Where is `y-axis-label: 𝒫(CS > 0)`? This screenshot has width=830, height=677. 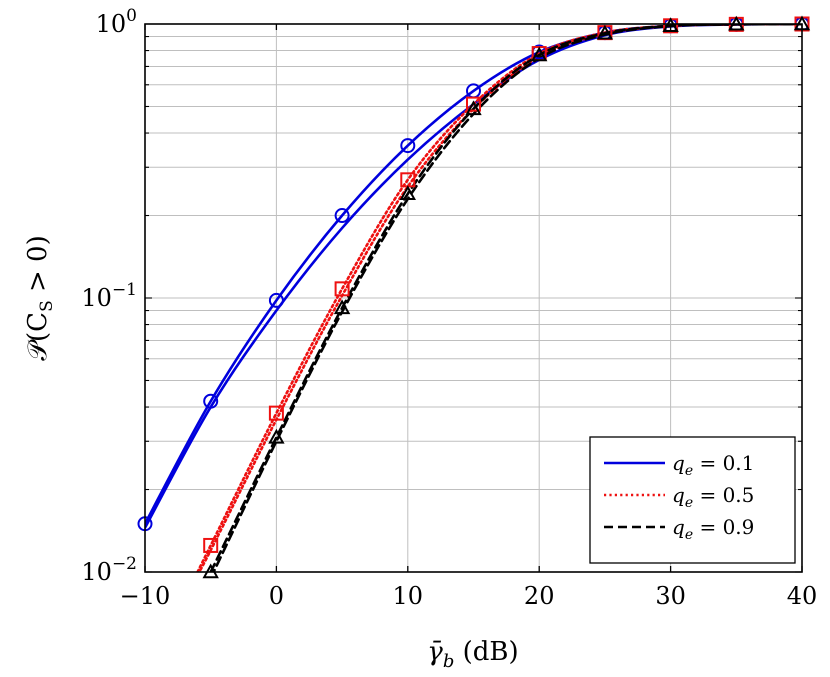 y-axis-label: 𝒫(CS > 0) is located at coordinates (40, 297).